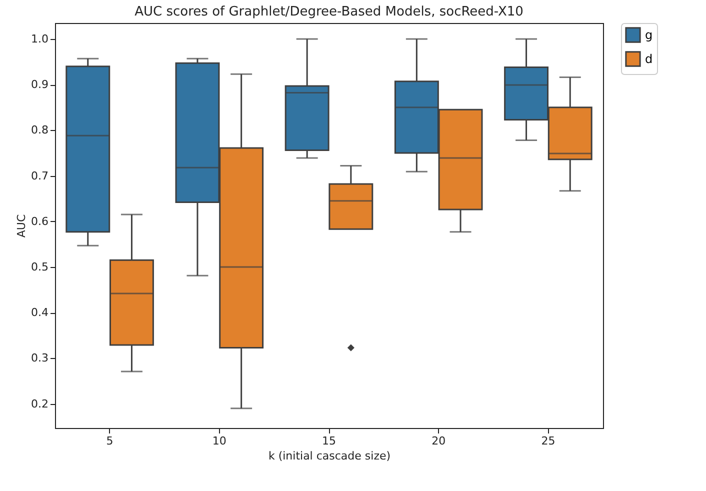 This screenshot has width=706, height=491. Describe the element at coordinates (329, 456) in the screenshot. I see `x-axis-title: k (initial cascade size)` at that location.